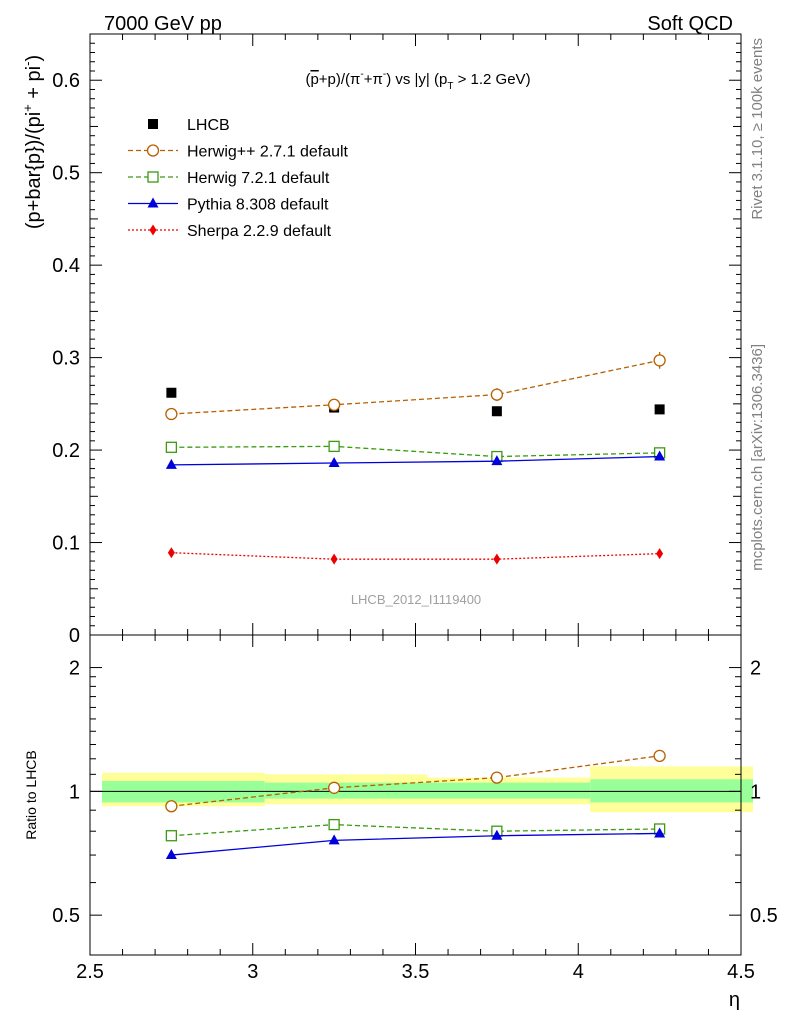 The width and height of the screenshot is (786, 1024). What do you see at coordinates (74, 669) in the screenshot?
I see `ratio-y-tick-label: 2` at bounding box center [74, 669].